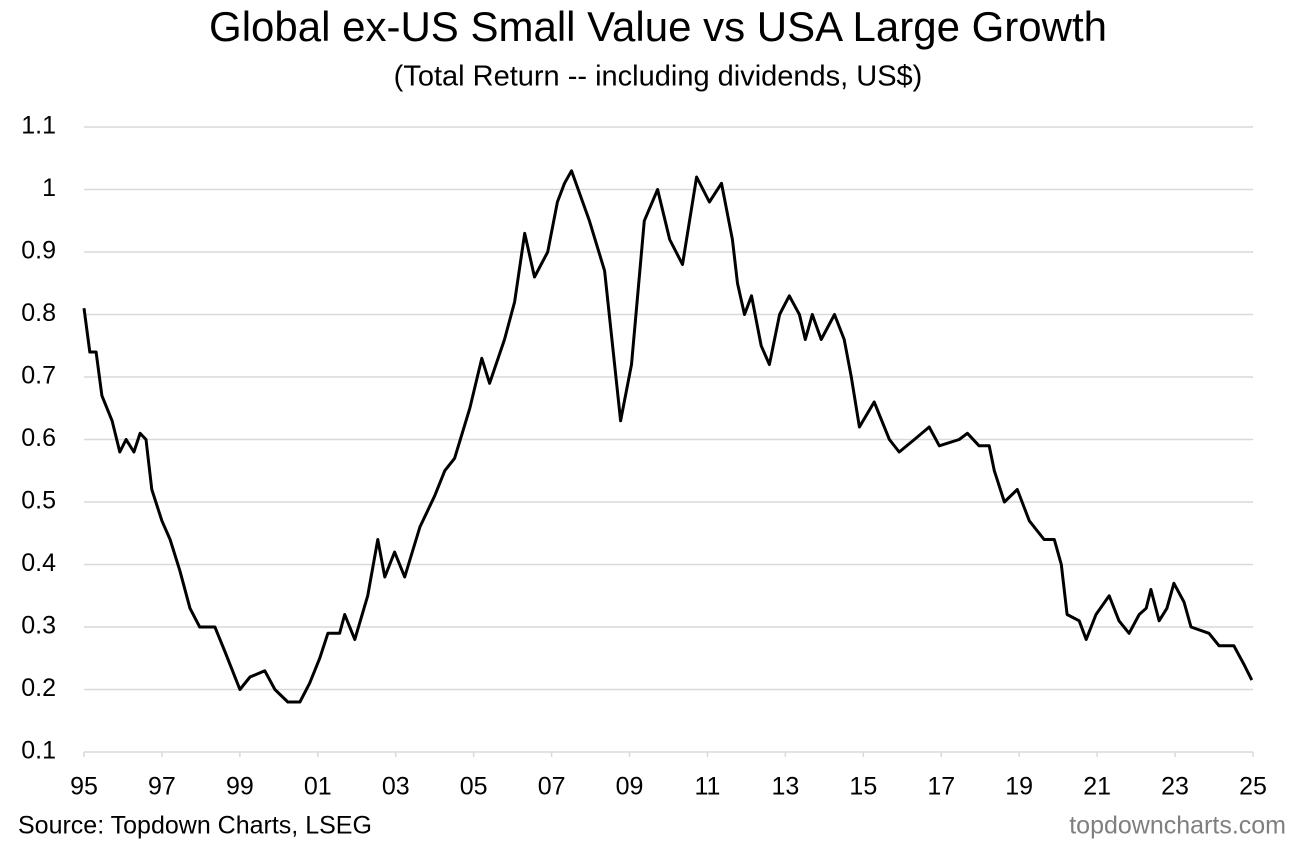 Image resolution: width=1307 pixels, height=845 pixels. What do you see at coordinates (162, 787) in the screenshot?
I see `x-tick-label: 97` at bounding box center [162, 787].